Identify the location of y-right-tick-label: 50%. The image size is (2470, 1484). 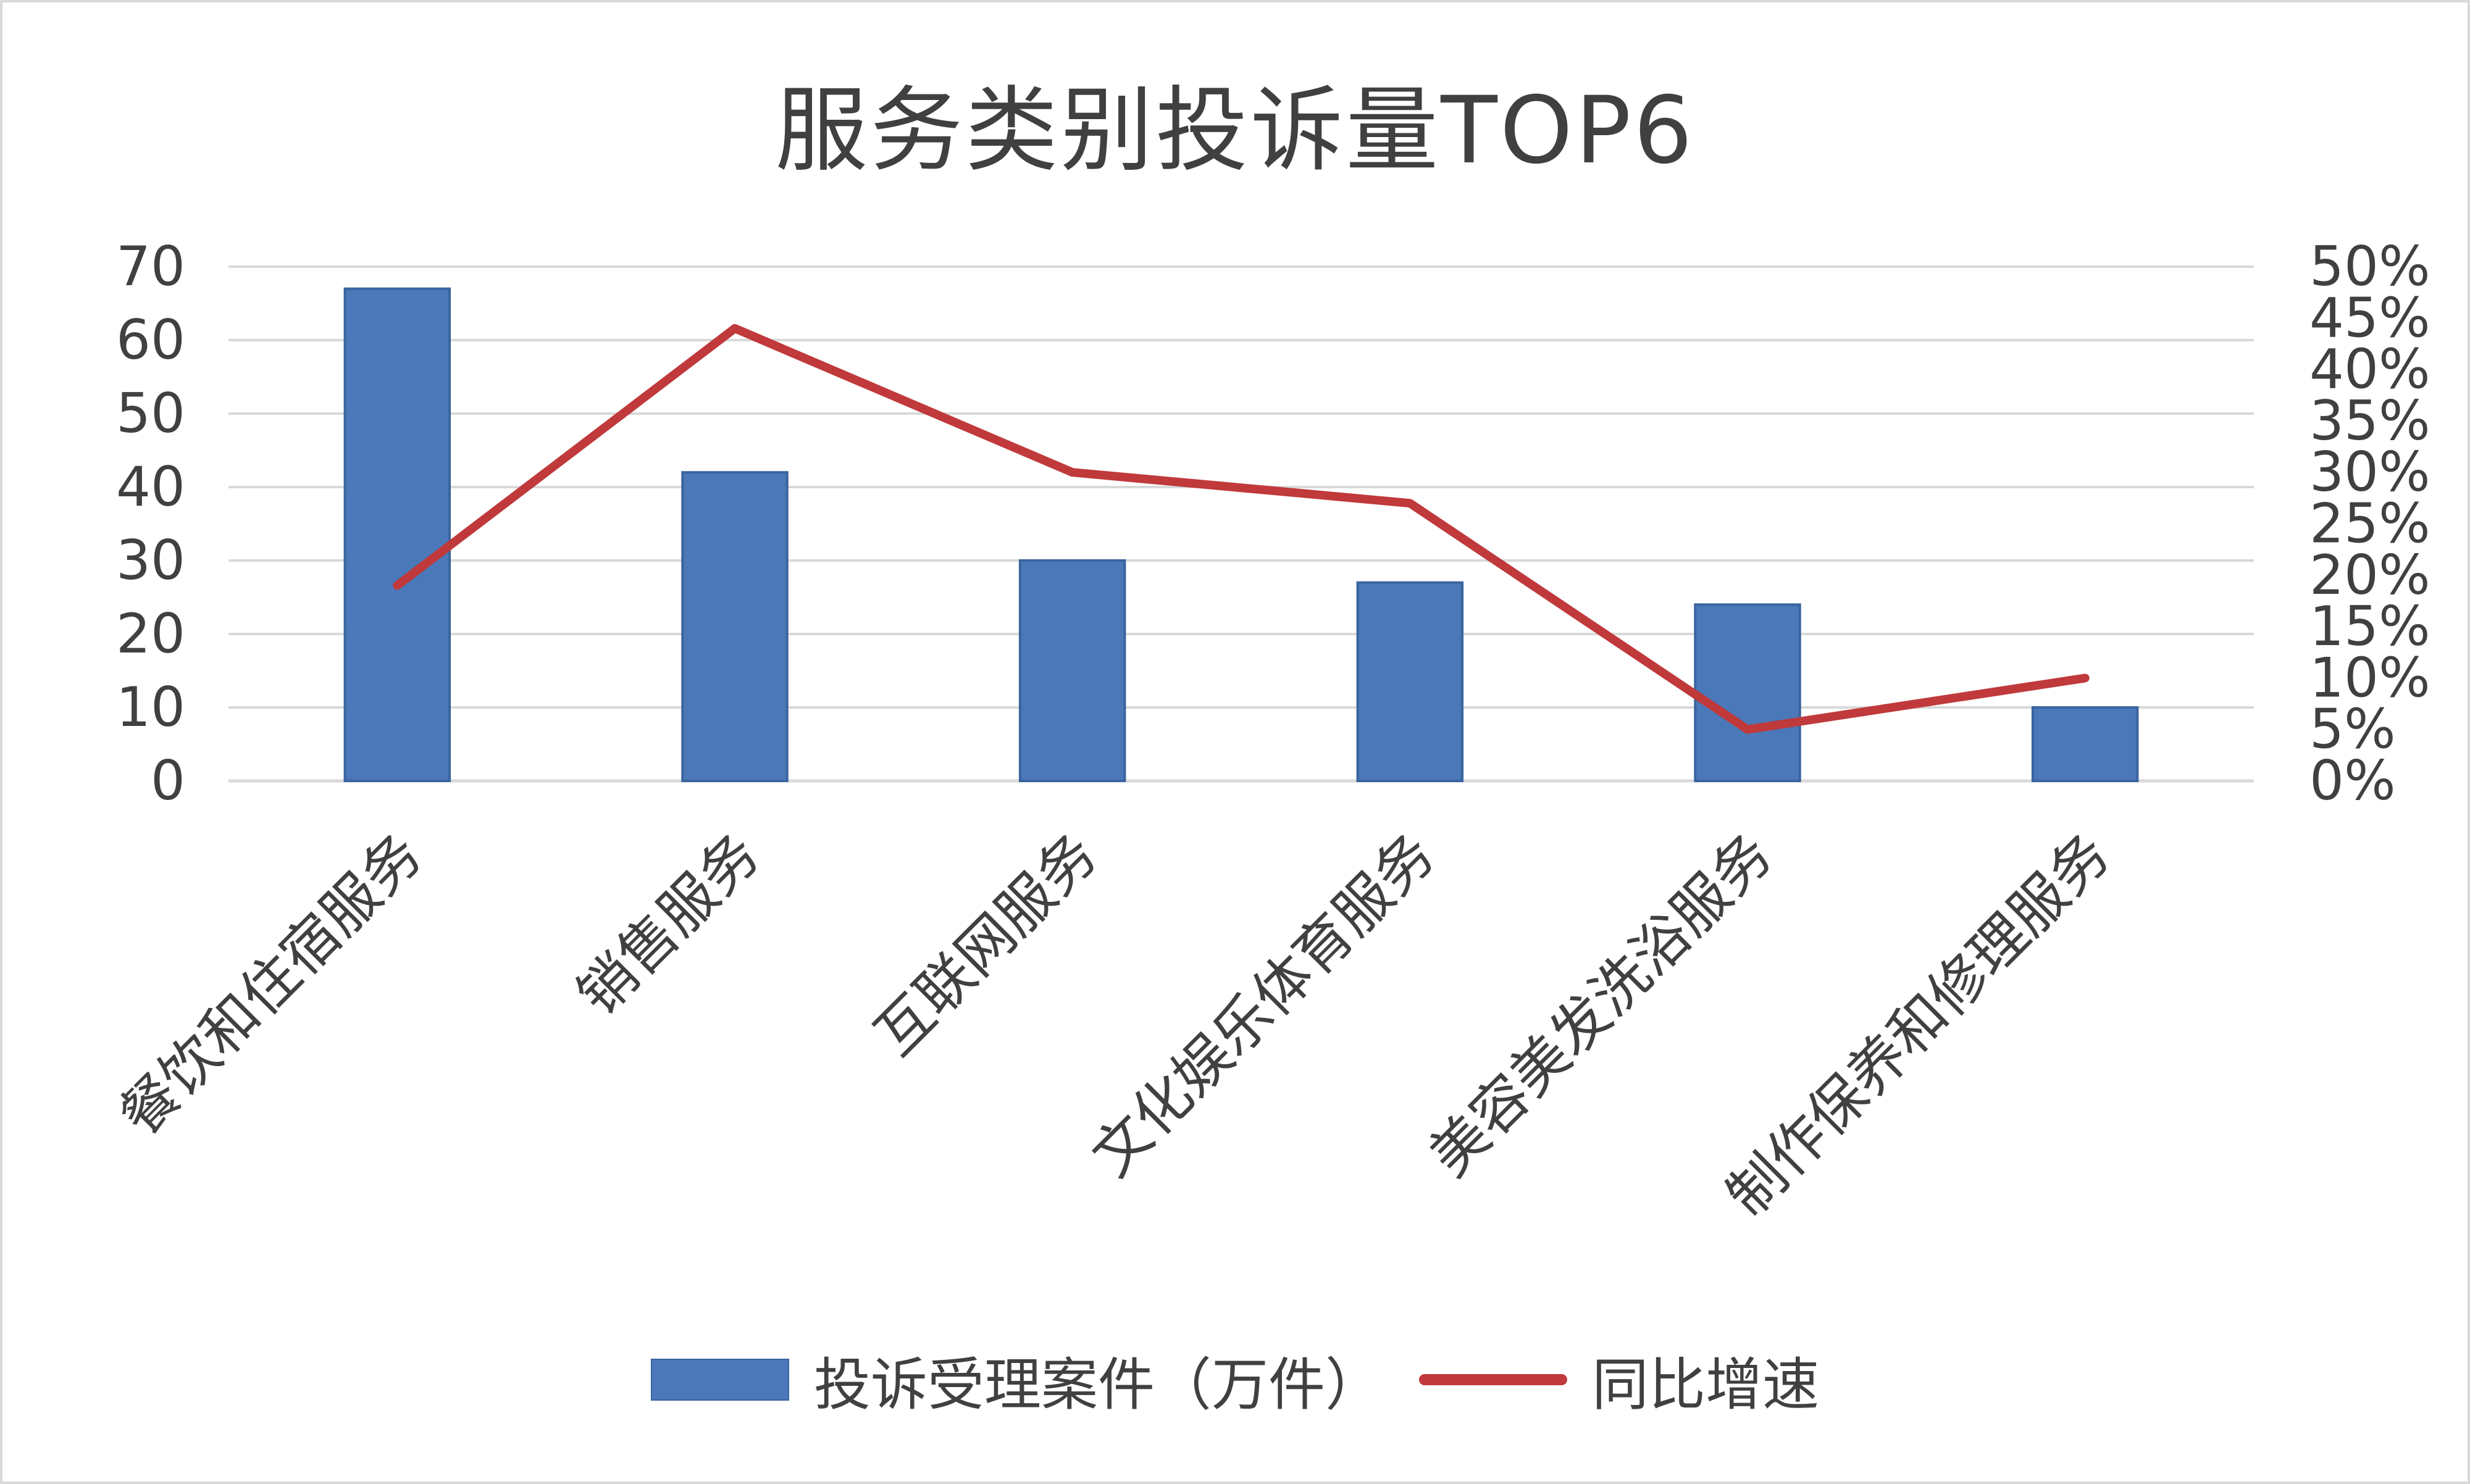
(2369, 266).